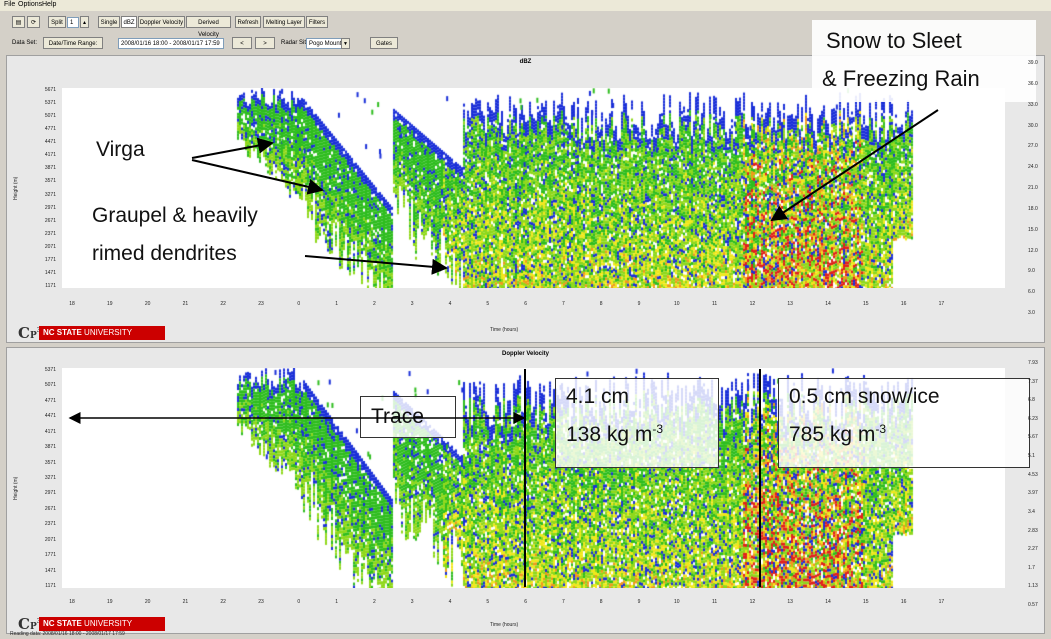  What do you see at coordinates (1033, 229) in the screenshot?
I see `colorbar-tick-label: 15.0` at bounding box center [1033, 229].